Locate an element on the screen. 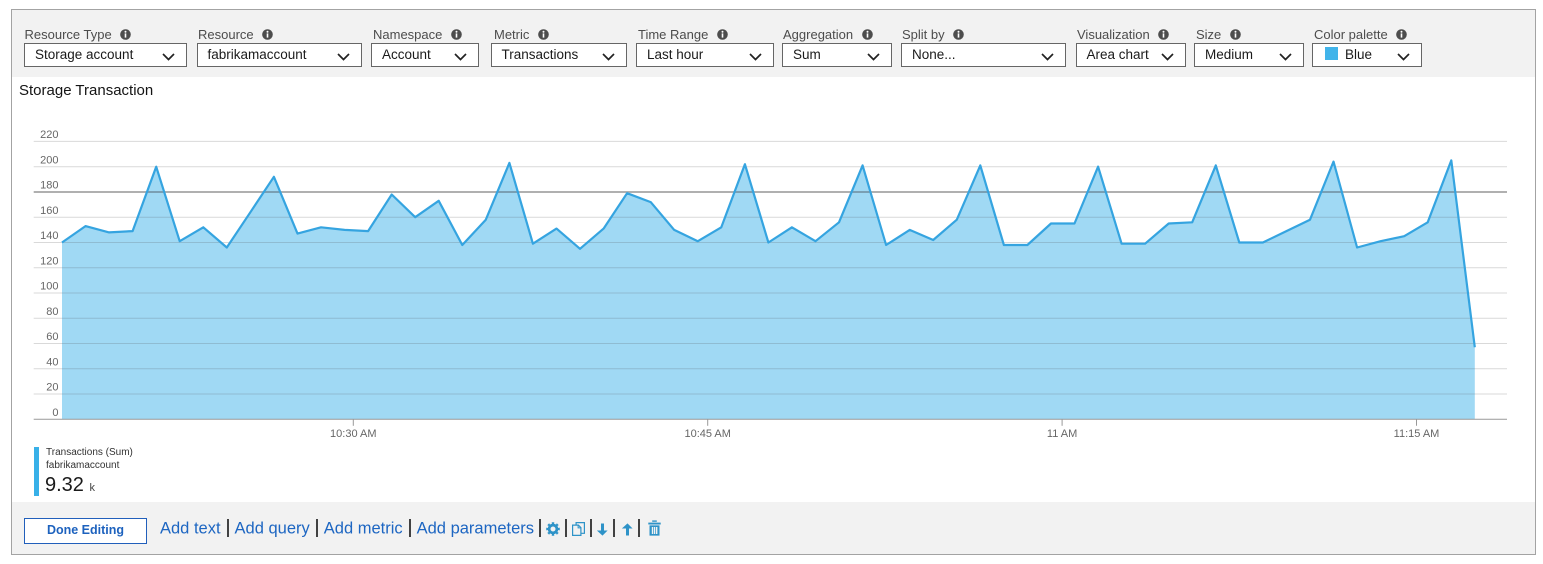 Image resolution: width=1543 pixels, height=564 pixels. svg-text: 20 is located at coordinates (52, 388).